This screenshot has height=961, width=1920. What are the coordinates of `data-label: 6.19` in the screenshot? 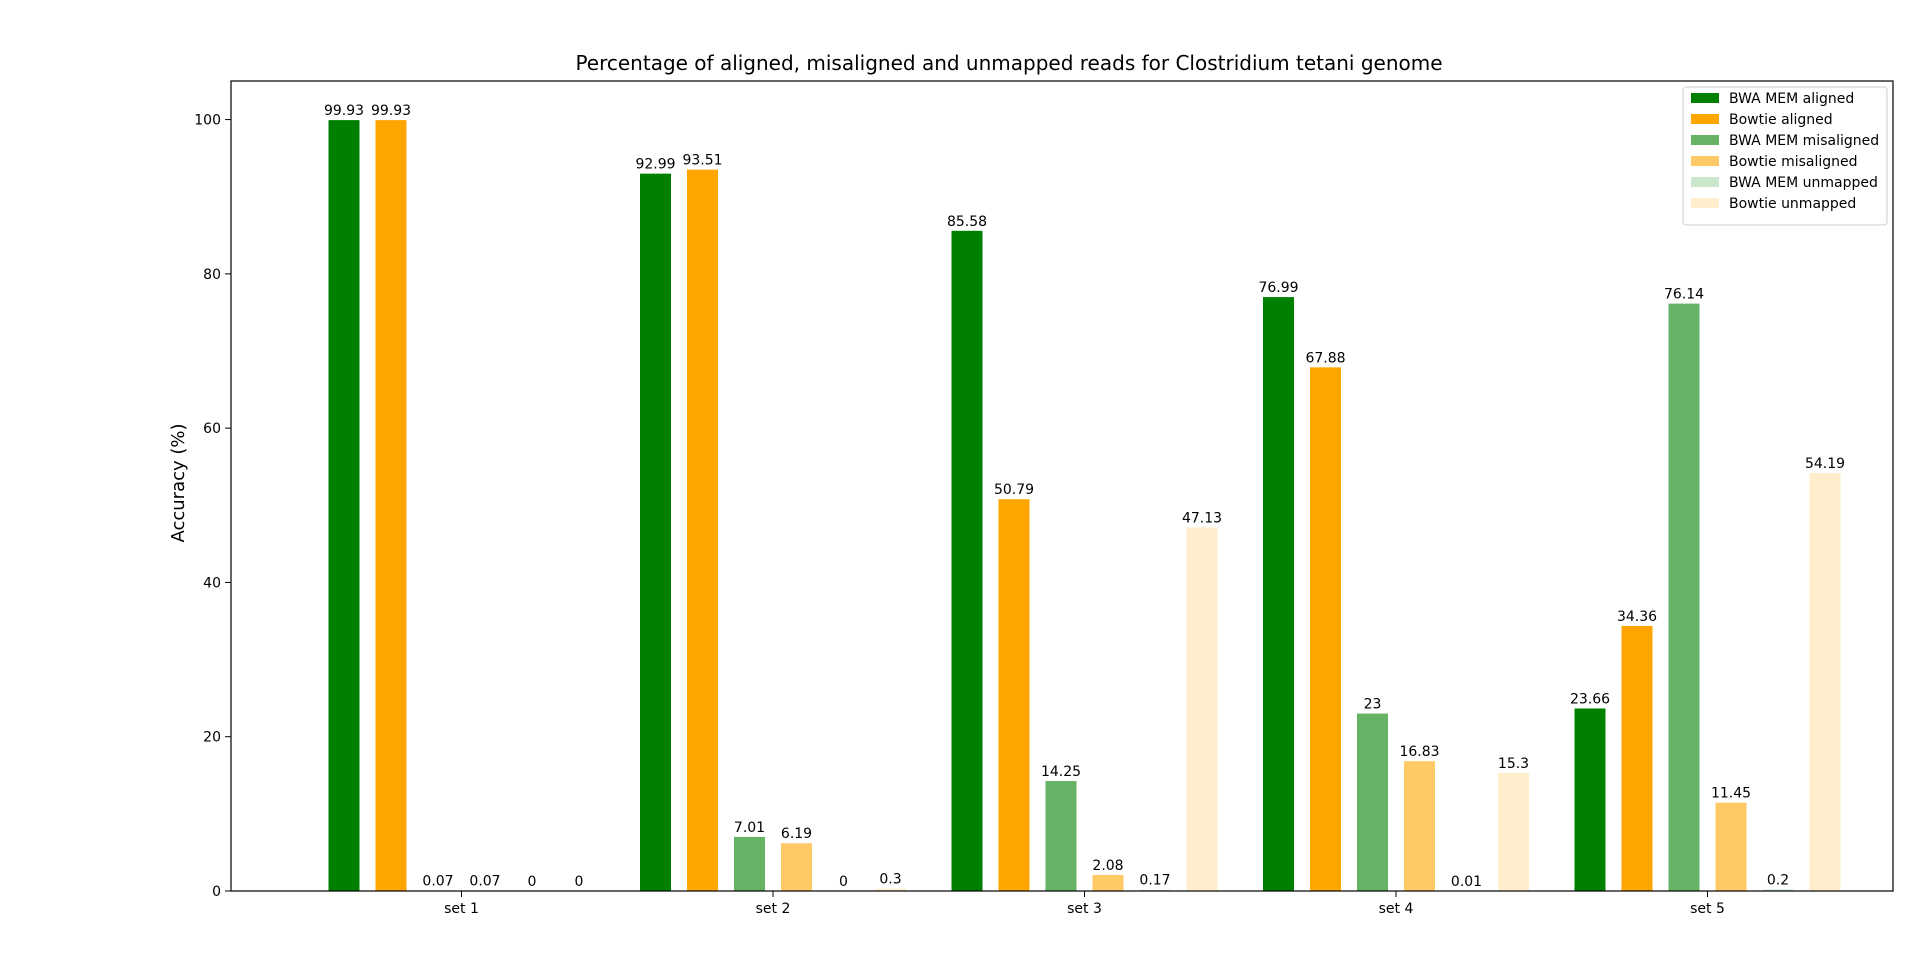 It's located at (796, 834).